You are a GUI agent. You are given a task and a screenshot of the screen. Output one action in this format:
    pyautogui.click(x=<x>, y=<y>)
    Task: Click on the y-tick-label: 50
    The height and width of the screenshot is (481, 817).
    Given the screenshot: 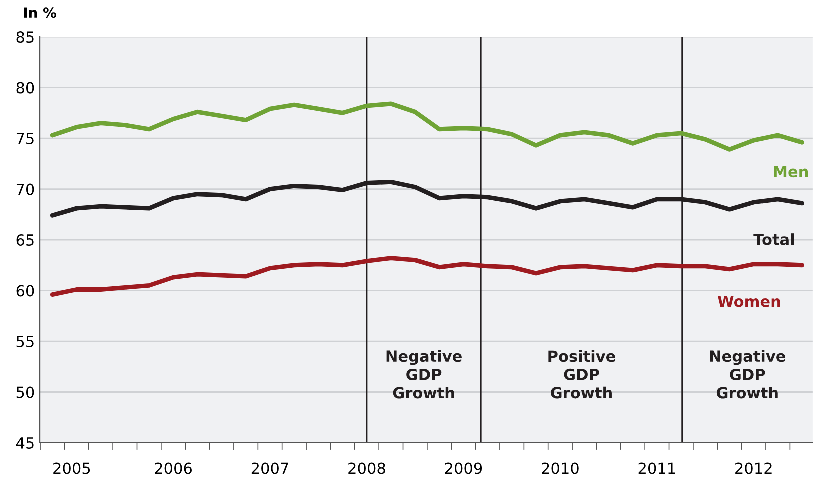 What is the action you would take?
    pyautogui.click(x=25, y=392)
    